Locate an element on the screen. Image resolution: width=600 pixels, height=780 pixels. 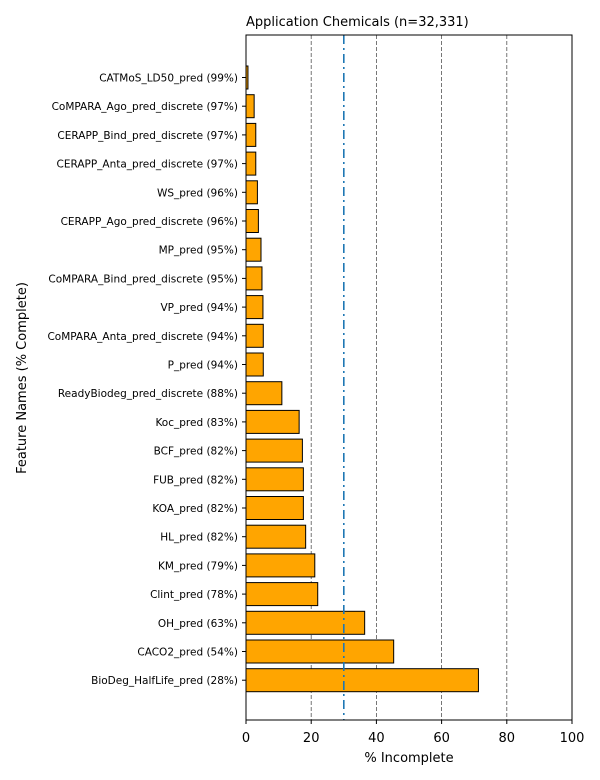
x-tick-label: 60 is located at coordinates (441, 738).